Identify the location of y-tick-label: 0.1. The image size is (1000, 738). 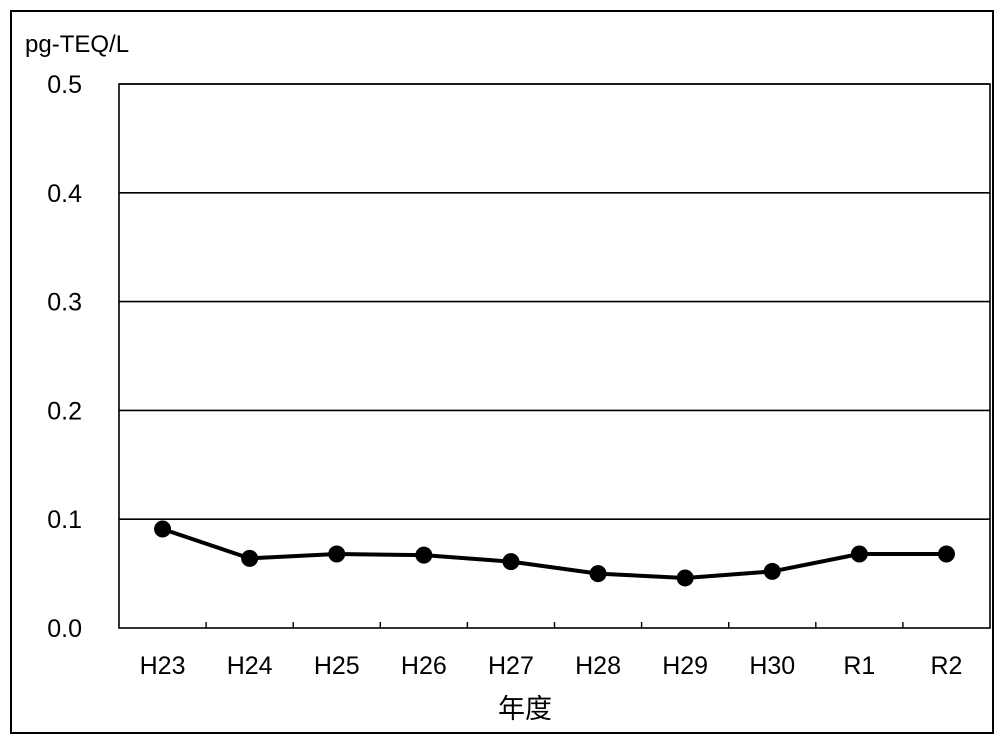
(64, 520).